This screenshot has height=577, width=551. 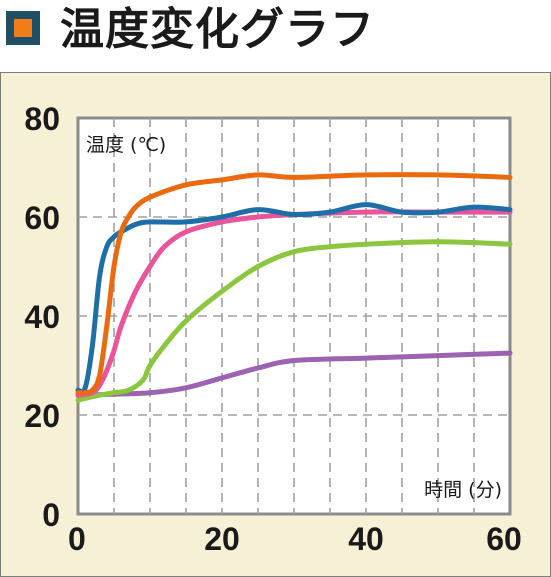 I want to click on y-tick-label: 80, so click(x=42, y=119).